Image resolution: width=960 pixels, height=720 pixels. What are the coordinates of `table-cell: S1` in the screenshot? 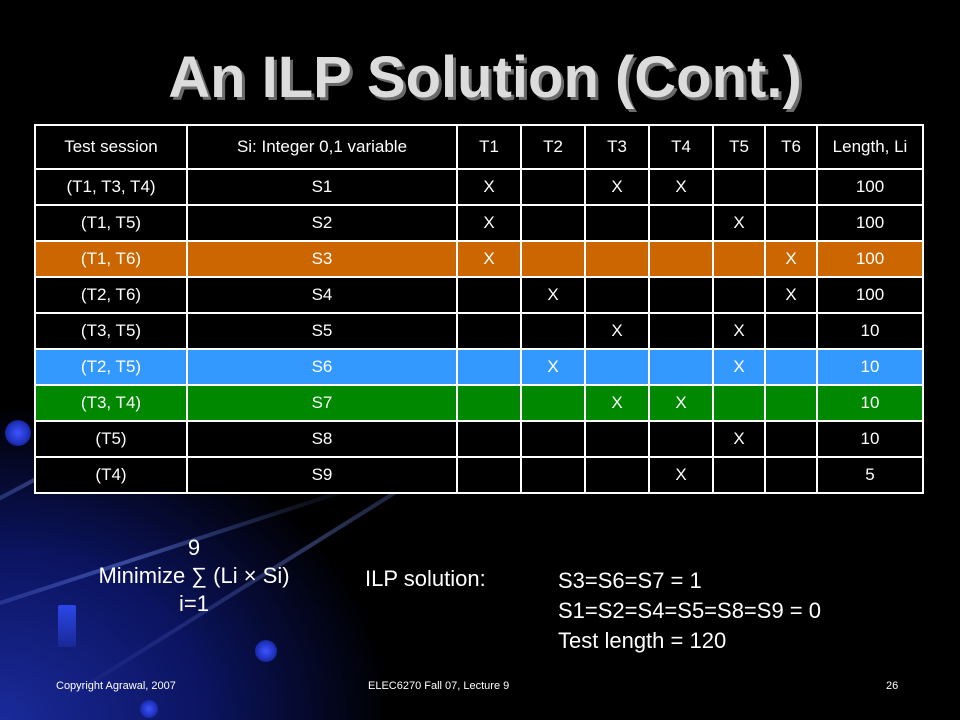 It's located at (322, 187).